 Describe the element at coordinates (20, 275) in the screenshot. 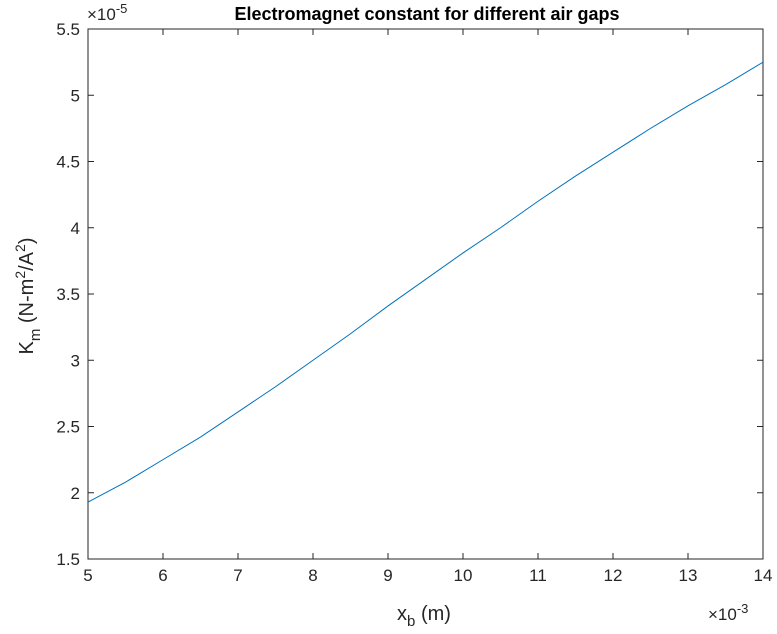

I see `y-axis-label-sup1: 2` at that location.